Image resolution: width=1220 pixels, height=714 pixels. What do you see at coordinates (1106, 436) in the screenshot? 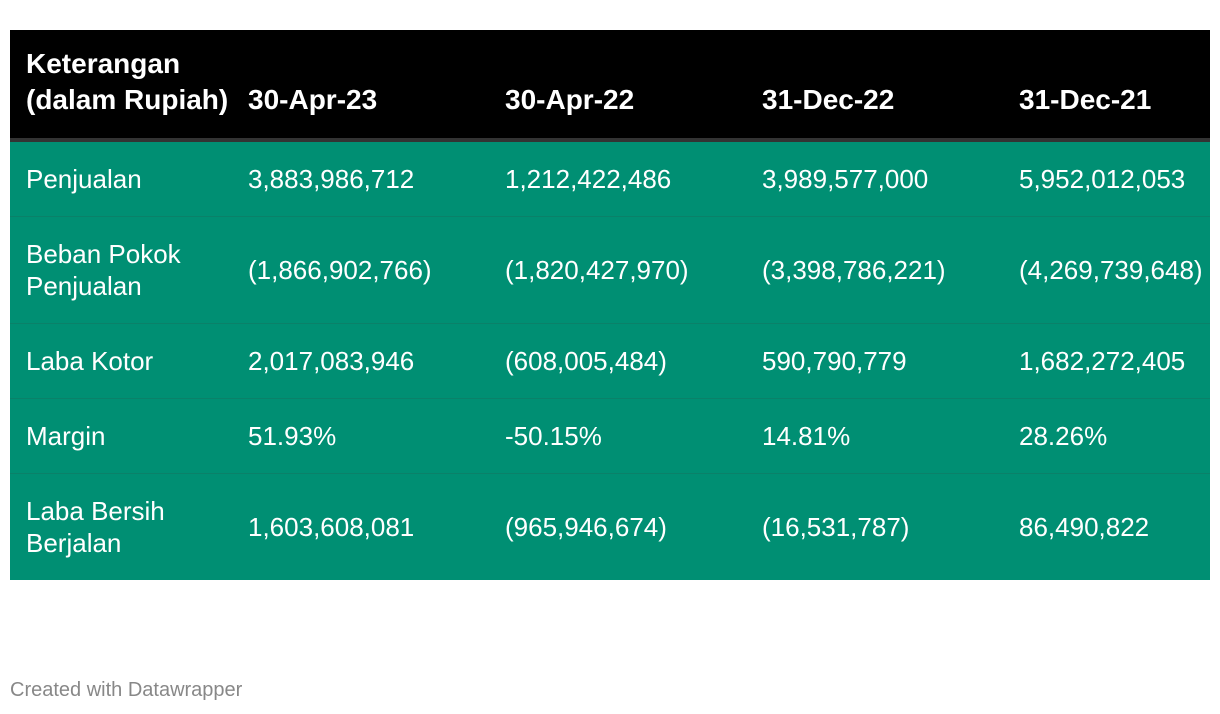
I see `table-cell: 28.26%` at bounding box center [1106, 436].